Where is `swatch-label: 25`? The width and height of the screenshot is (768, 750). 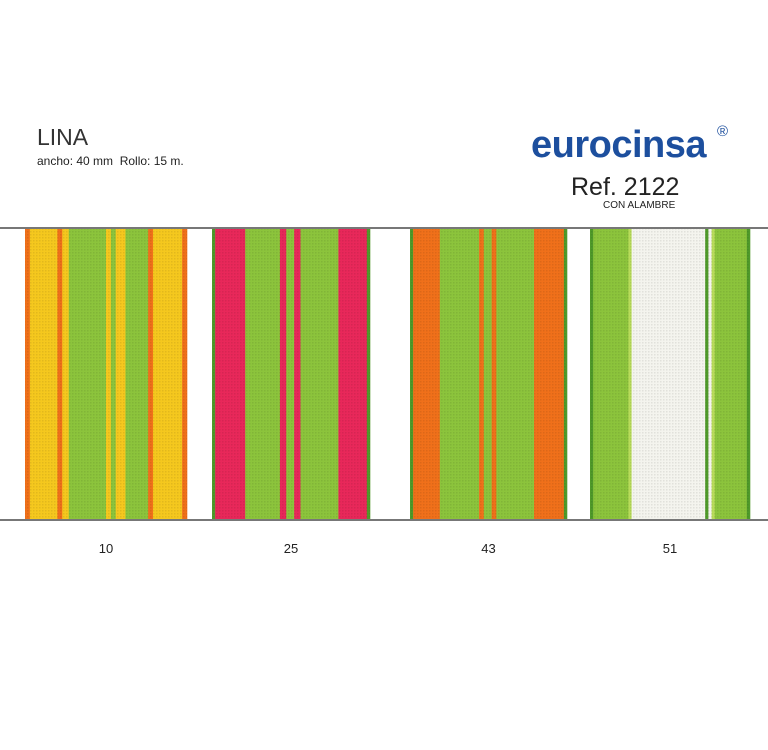 swatch-label: 25 is located at coordinates (291, 548).